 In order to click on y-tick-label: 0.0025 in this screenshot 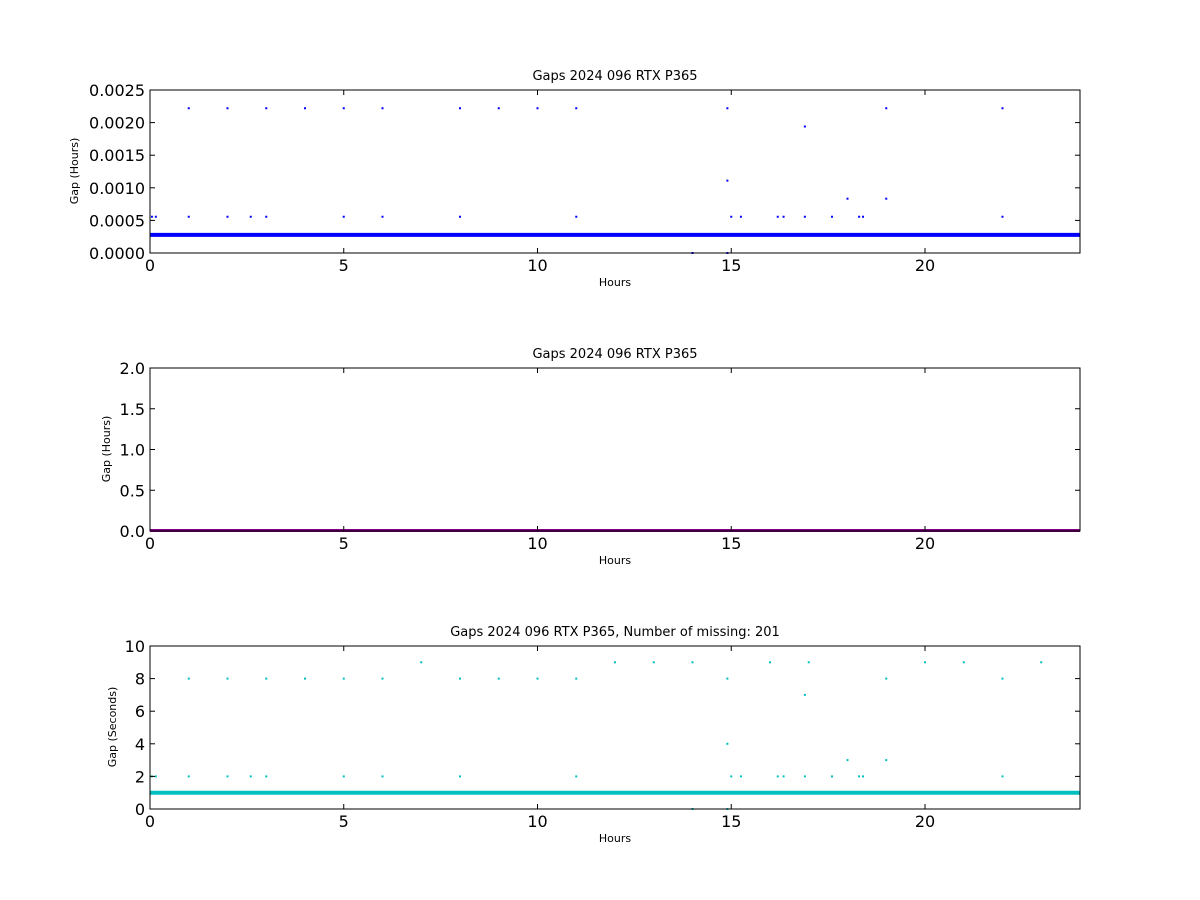, I will do `click(117, 90)`.